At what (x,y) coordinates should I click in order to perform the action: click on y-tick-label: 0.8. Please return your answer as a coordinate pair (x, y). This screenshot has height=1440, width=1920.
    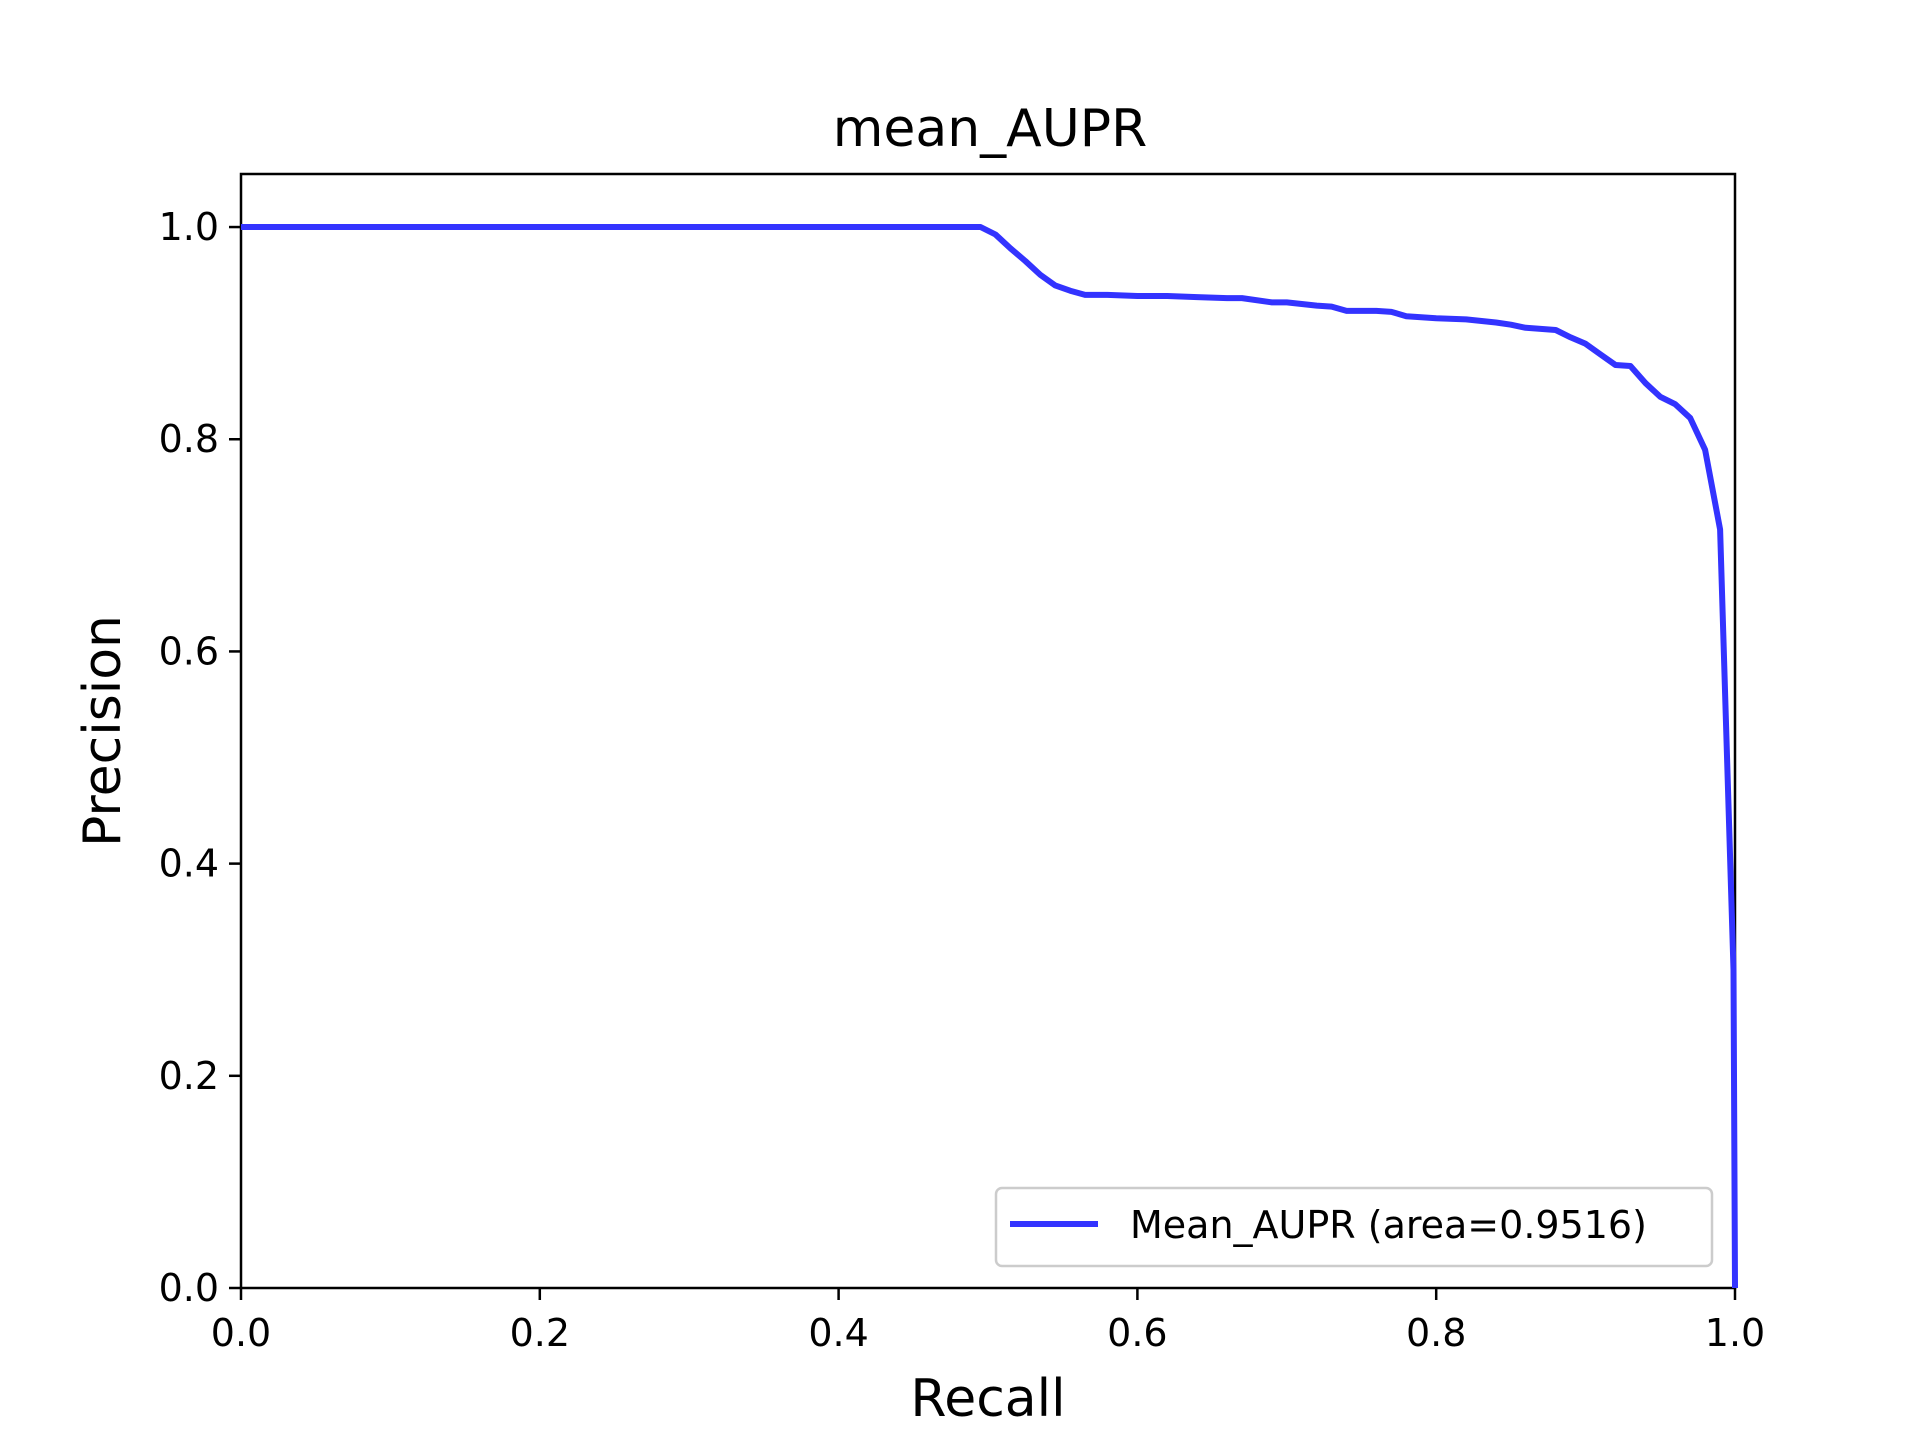
    Looking at the image, I should click on (189, 439).